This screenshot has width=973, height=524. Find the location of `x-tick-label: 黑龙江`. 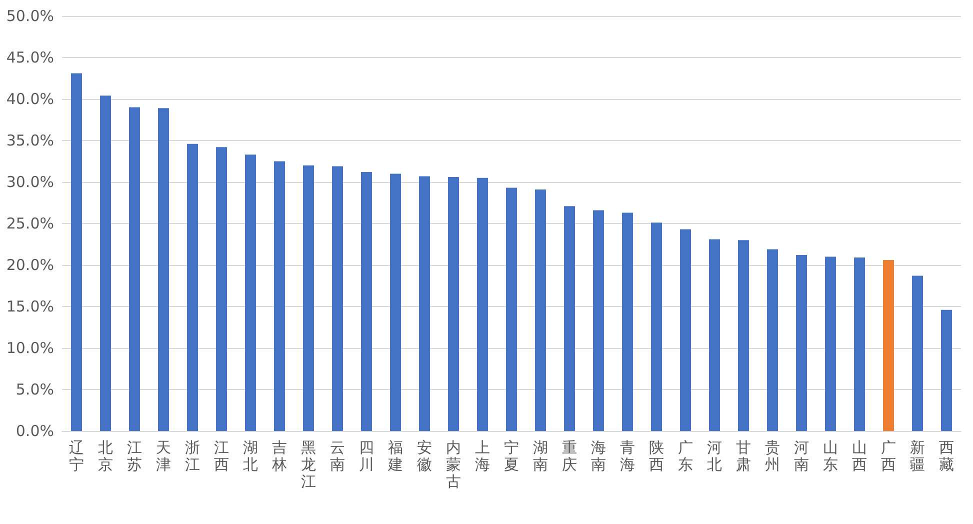

x-tick-label: 黑龙江 is located at coordinates (308, 464).